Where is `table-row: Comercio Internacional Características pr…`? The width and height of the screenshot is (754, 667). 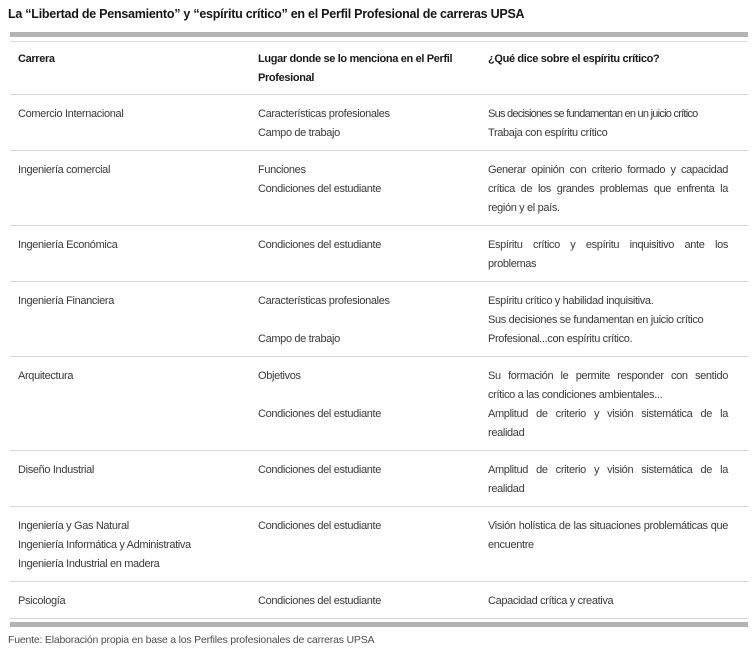 table-row: Comercio Internacional Características pr… is located at coordinates (379, 123).